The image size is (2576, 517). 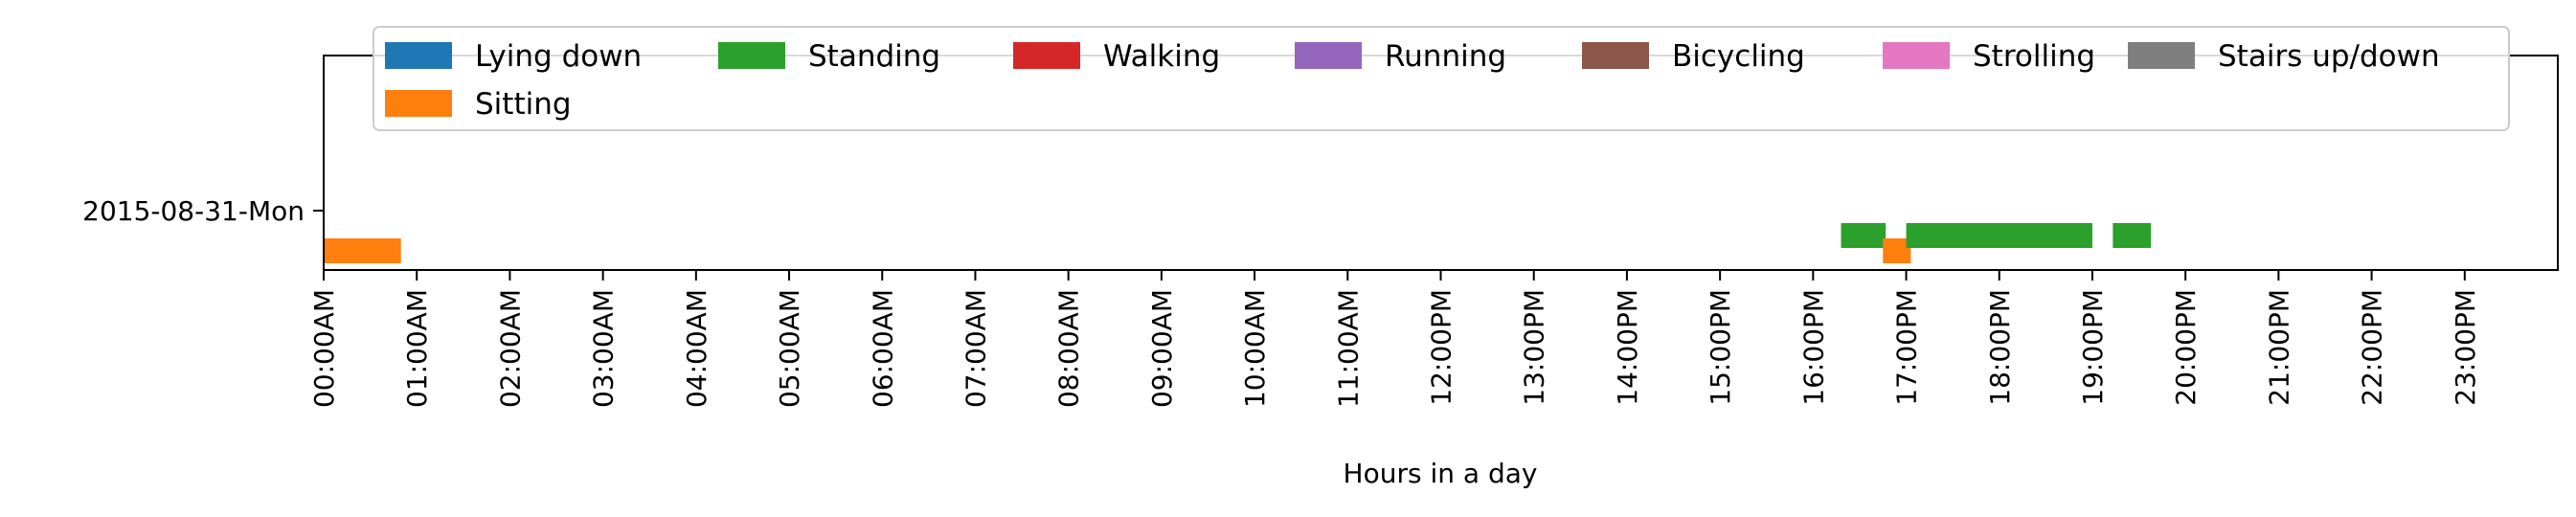 What do you see at coordinates (1255, 348) in the screenshot?
I see `x-tick-label: 10:00AM` at bounding box center [1255, 348].